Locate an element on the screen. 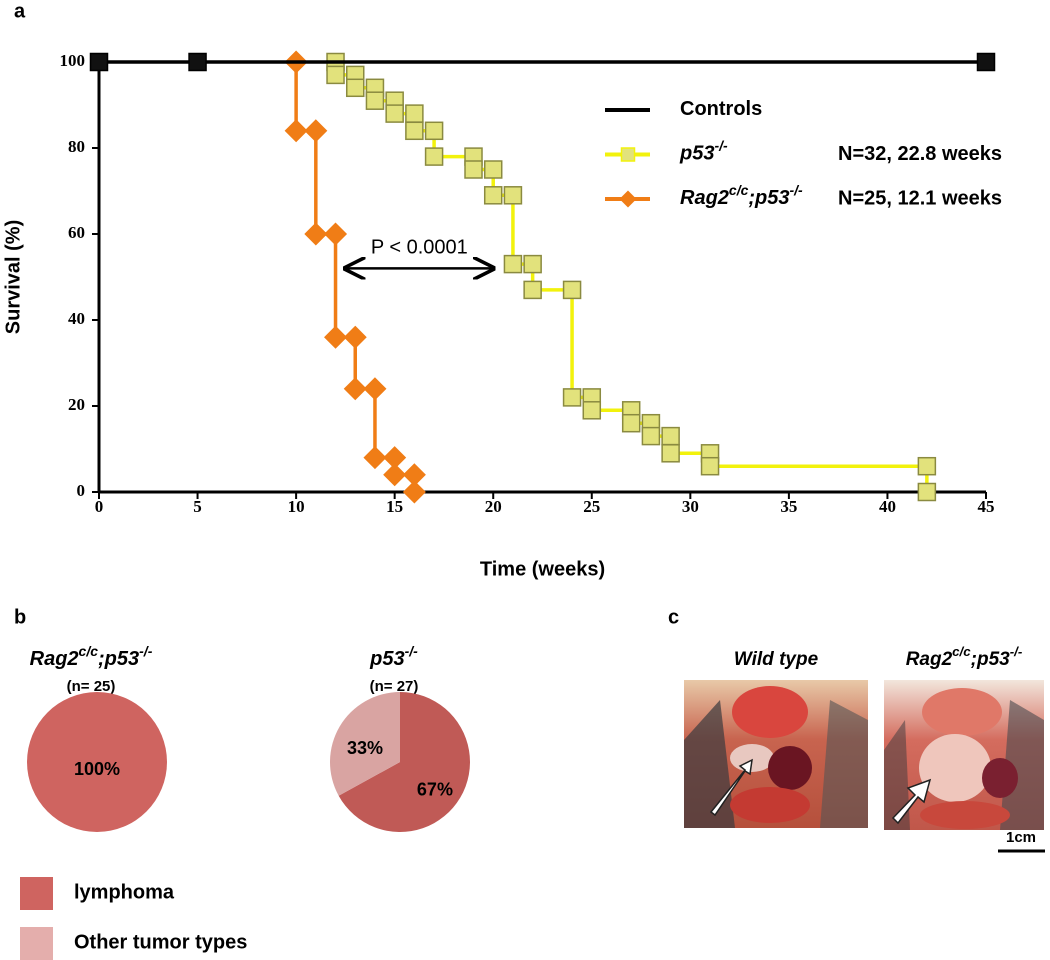 This screenshot has height=960, width=1050. pie-title: p53-/- is located at coordinates (393, 657).